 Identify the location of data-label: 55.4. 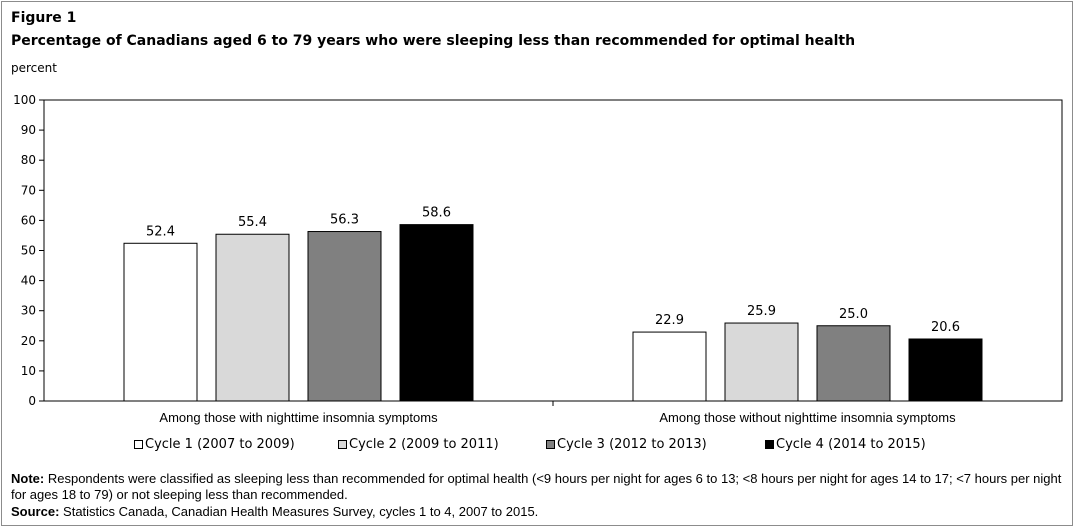
(252, 222).